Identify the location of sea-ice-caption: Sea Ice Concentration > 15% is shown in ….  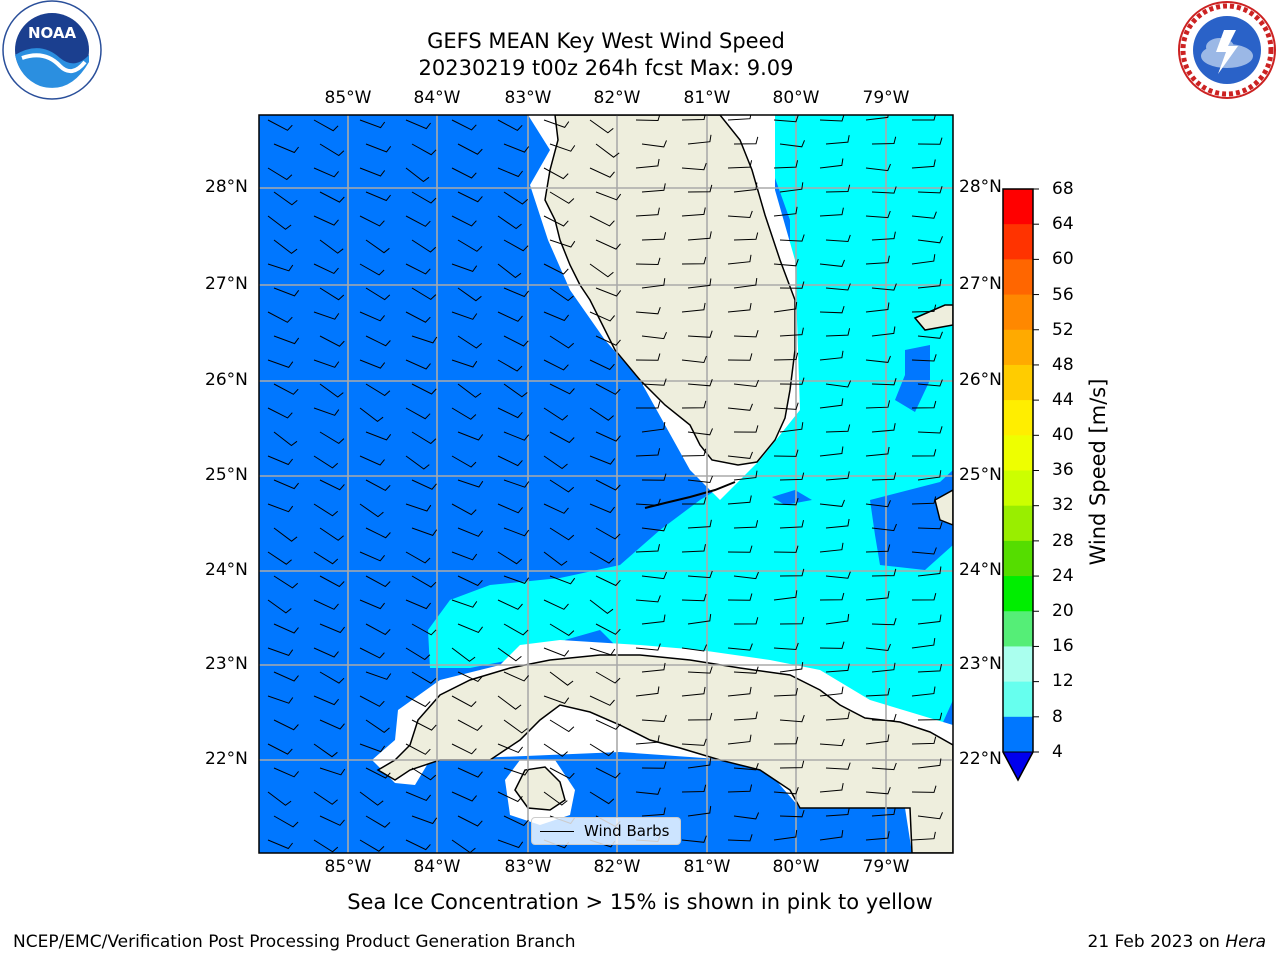
(640, 902).